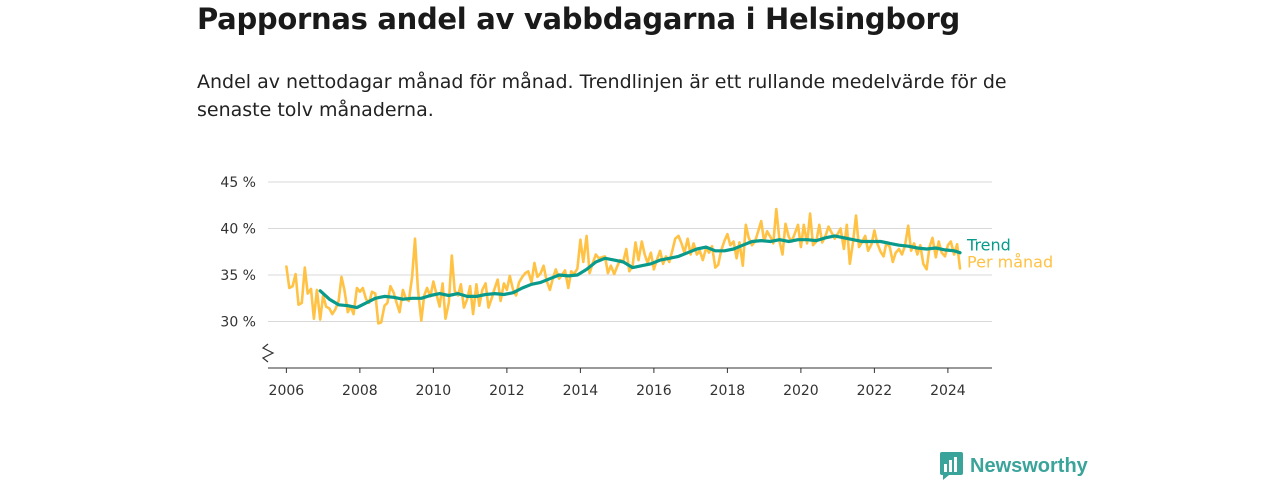  Describe the element at coordinates (1010, 262) in the screenshot. I see `monthly-label: Per månad` at that location.